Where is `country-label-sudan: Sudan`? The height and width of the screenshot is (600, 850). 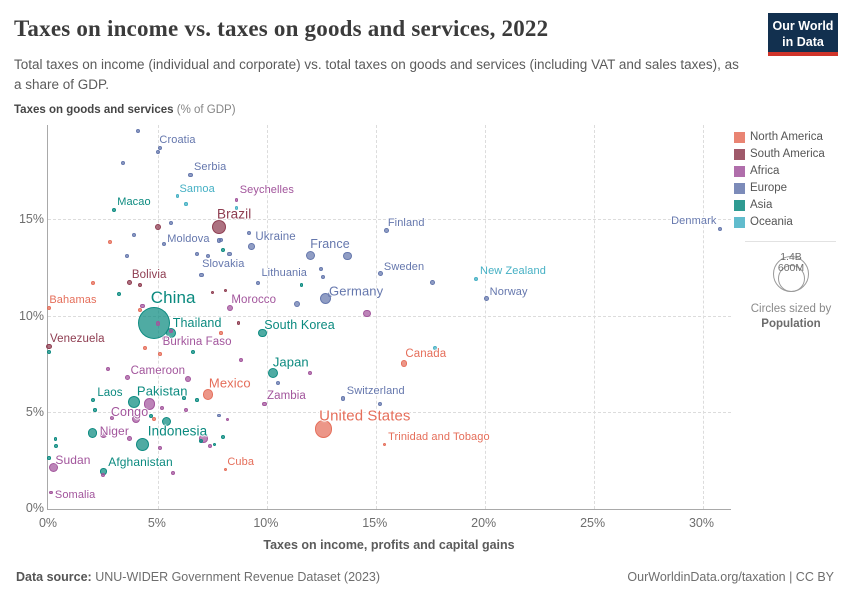
country-label-sudan: Sudan is located at coordinates (73, 459).